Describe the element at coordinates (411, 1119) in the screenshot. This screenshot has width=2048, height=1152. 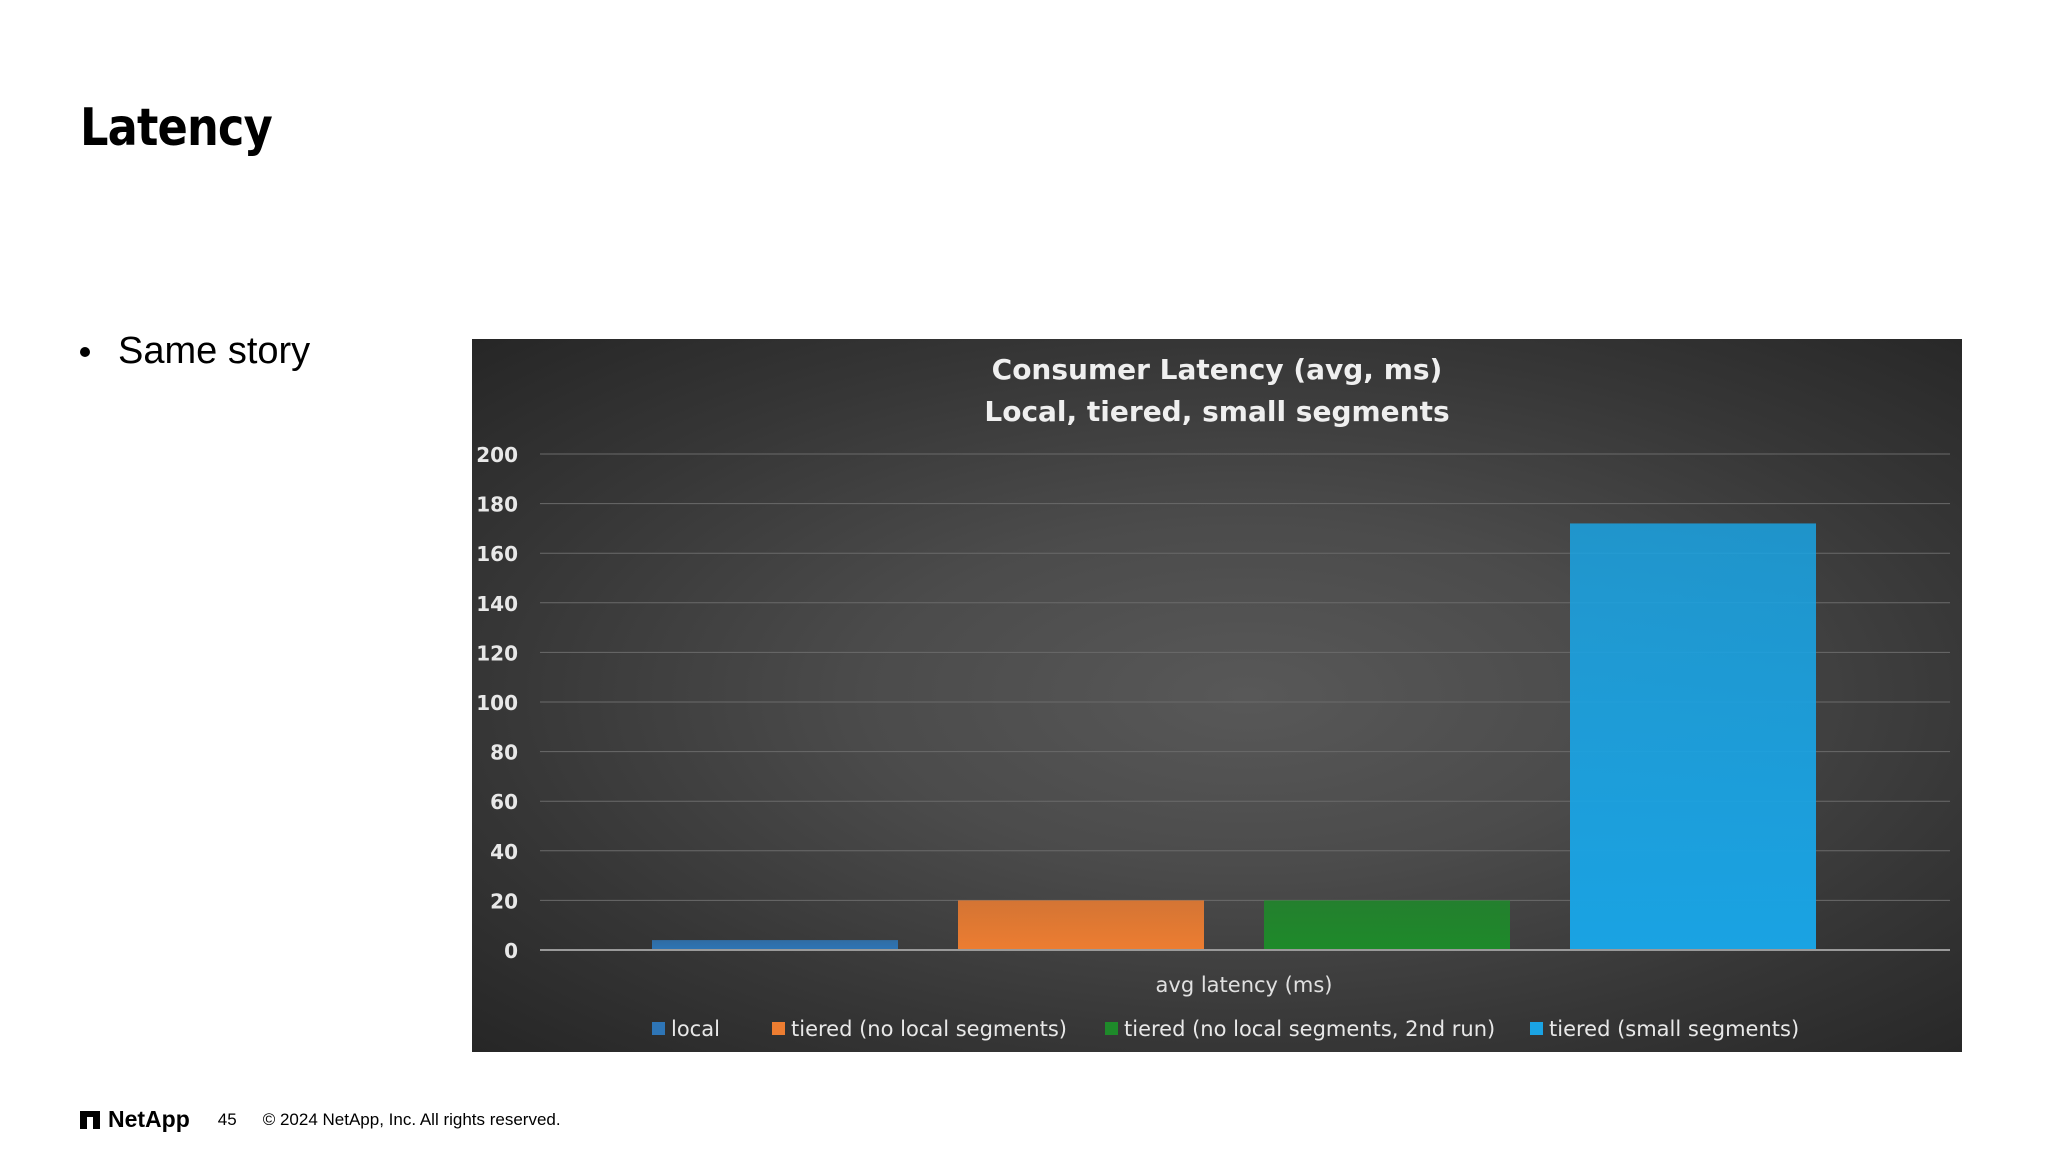
I see `copyright-text: © 2024 NetApp, Inc. All rights reserved.` at that location.